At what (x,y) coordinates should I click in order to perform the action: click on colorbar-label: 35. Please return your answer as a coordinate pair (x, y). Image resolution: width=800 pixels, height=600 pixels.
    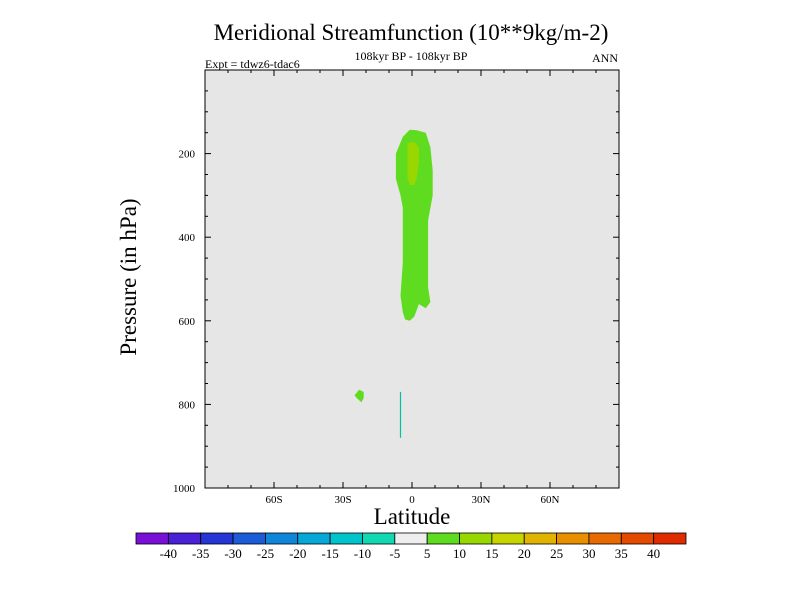
    Looking at the image, I should click on (621, 553).